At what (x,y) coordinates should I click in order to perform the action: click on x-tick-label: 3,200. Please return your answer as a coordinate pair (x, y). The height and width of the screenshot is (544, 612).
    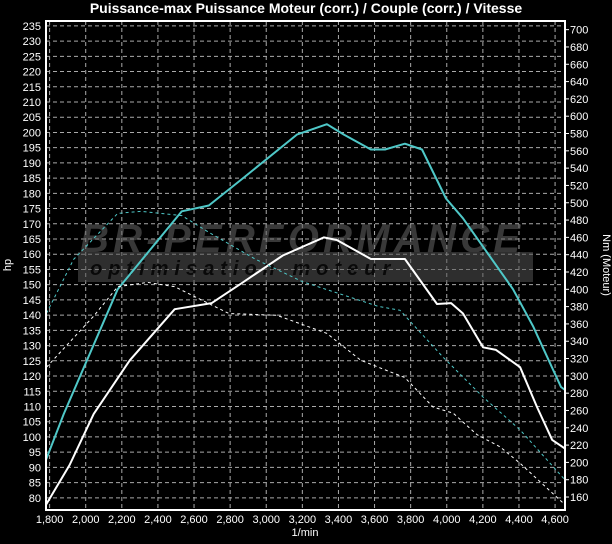
    Looking at the image, I should click on (303, 520).